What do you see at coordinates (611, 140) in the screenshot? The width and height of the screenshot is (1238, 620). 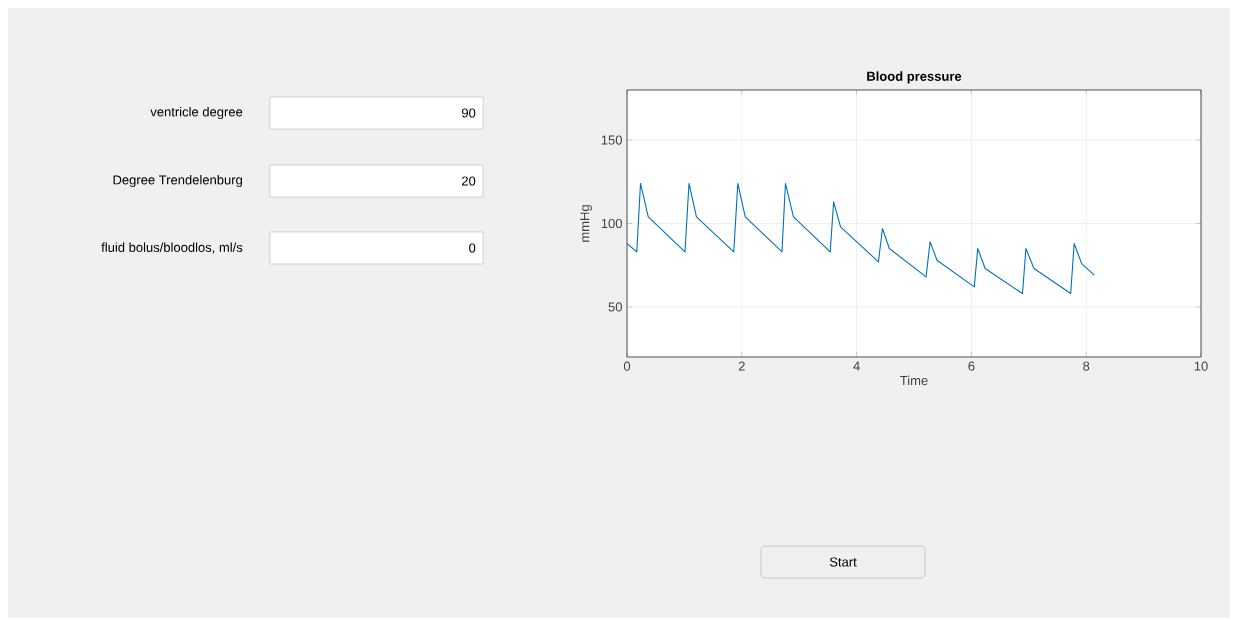 I see `y-tick-label: 150` at bounding box center [611, 140].